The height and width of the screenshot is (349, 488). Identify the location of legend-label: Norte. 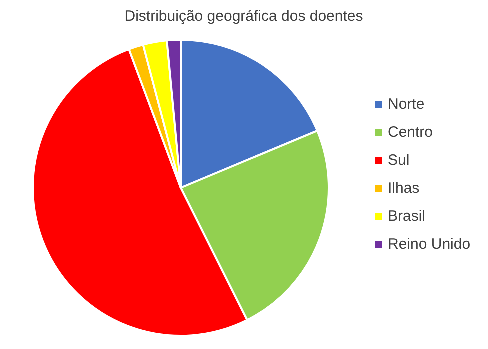
(406, 104).